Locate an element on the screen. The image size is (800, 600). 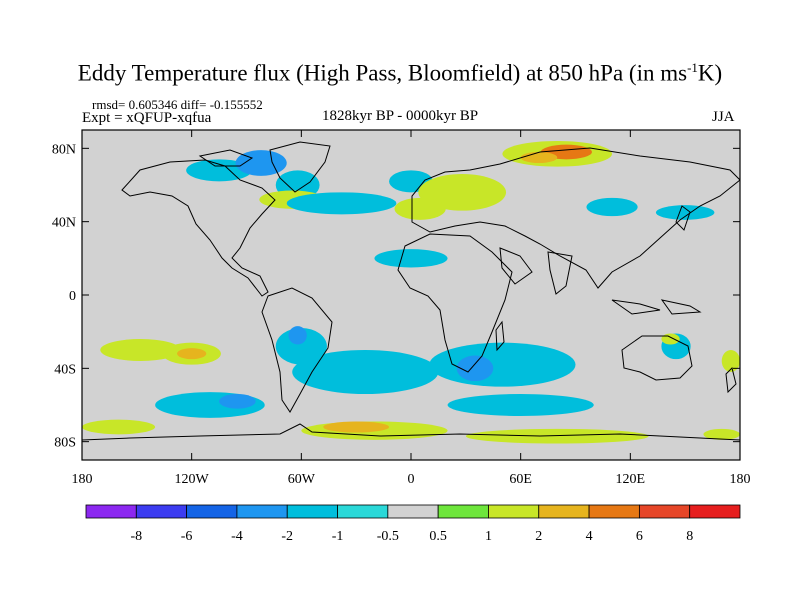
colorbar-label: 8 is located at coordinates (689, 536).